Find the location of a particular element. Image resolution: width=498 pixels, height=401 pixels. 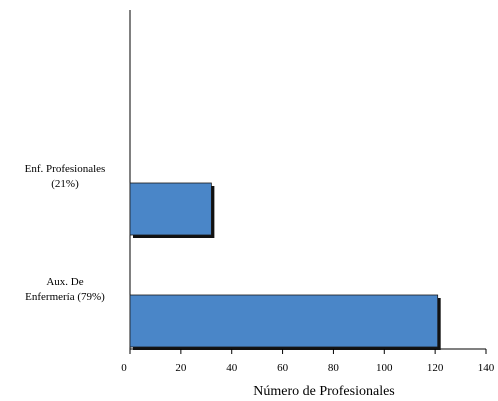

category-label-1: Aux. De Enfermería (79%) is located at coordinates (65, 289).